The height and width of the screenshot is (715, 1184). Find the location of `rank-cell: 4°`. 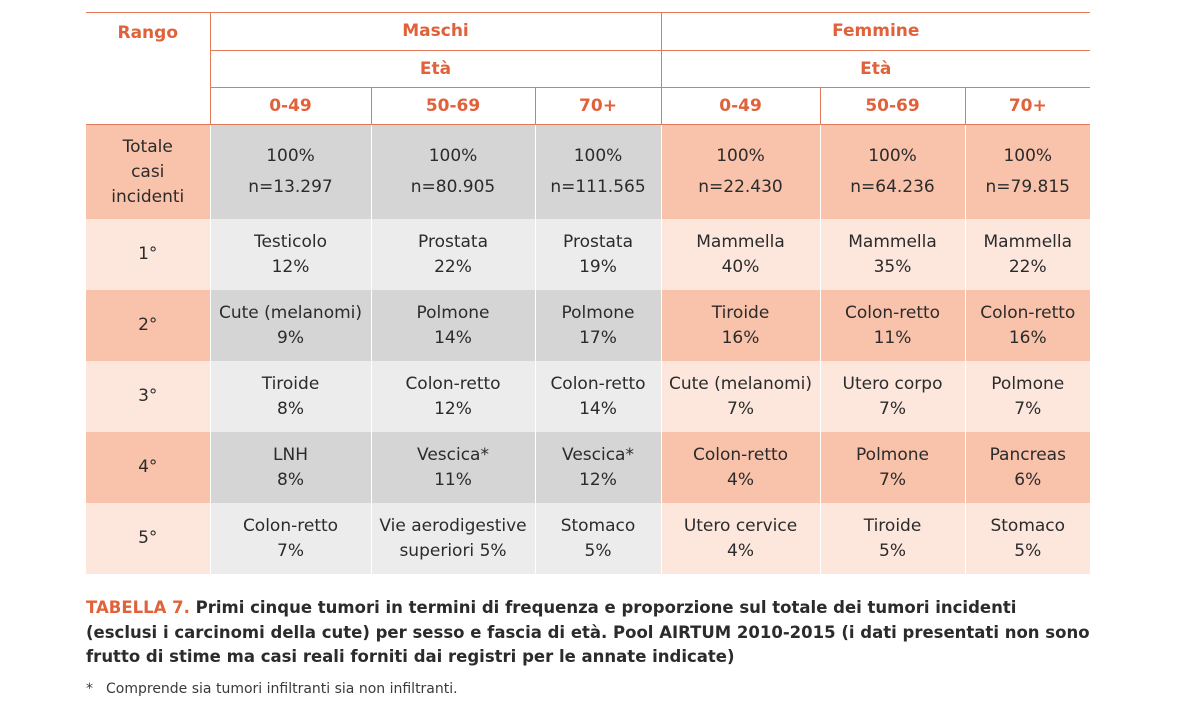

rank-cell: 4° is located at coordinates (148, 467).